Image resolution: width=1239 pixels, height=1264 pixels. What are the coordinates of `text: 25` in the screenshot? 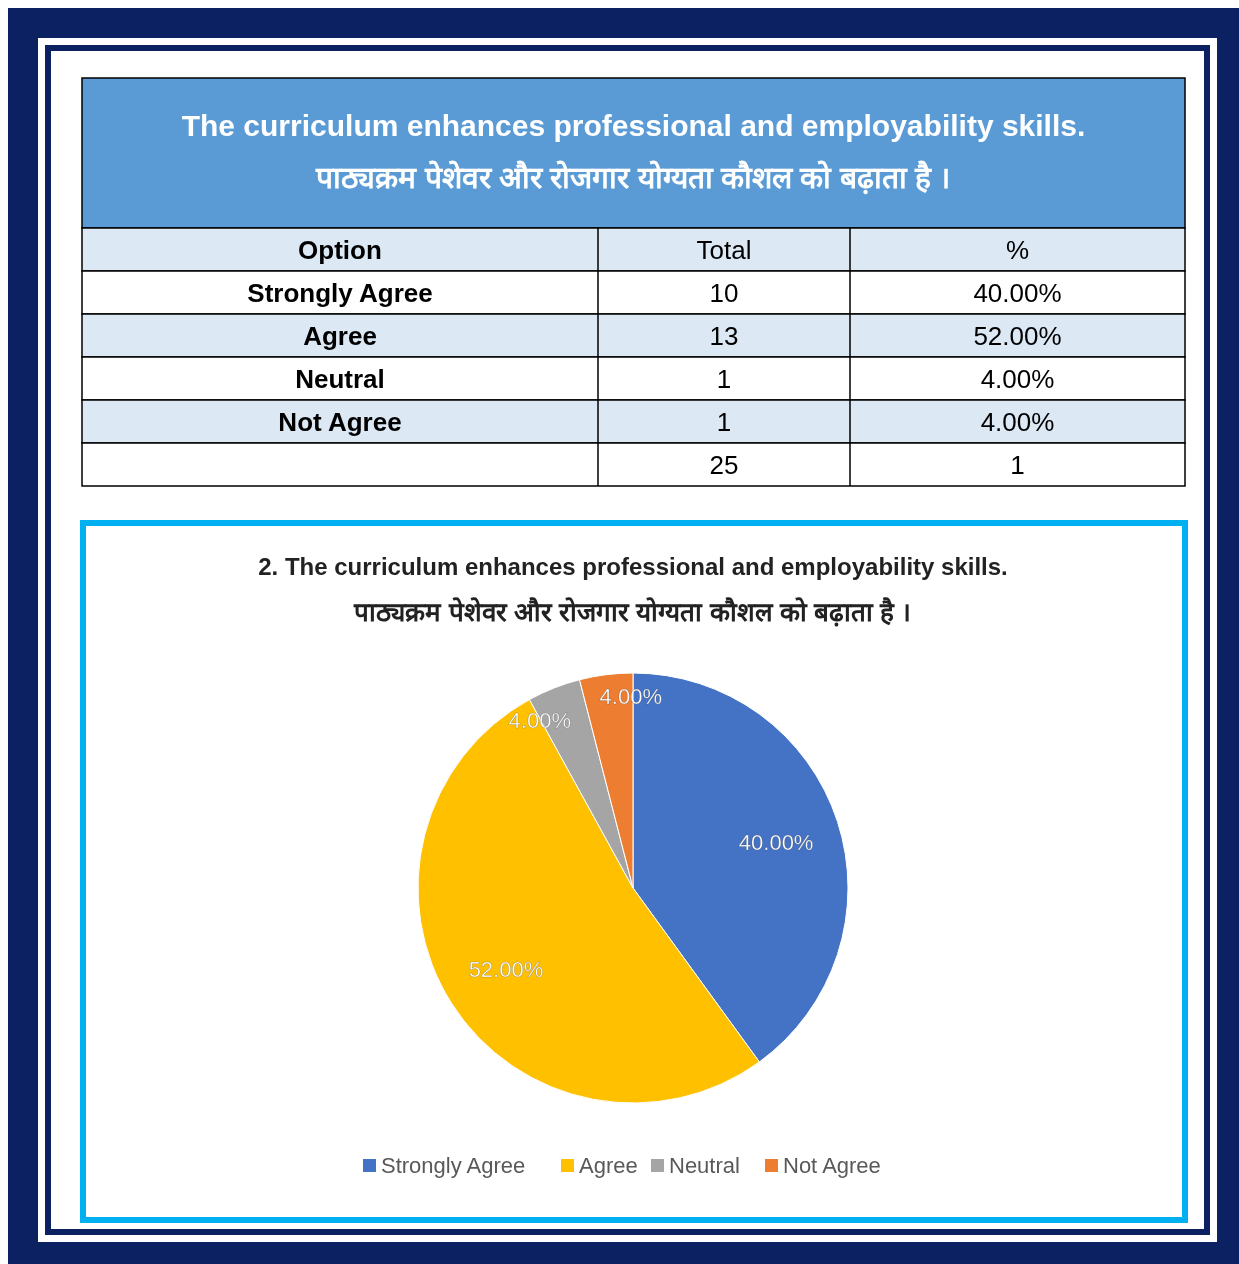 It's located at (724, 464).